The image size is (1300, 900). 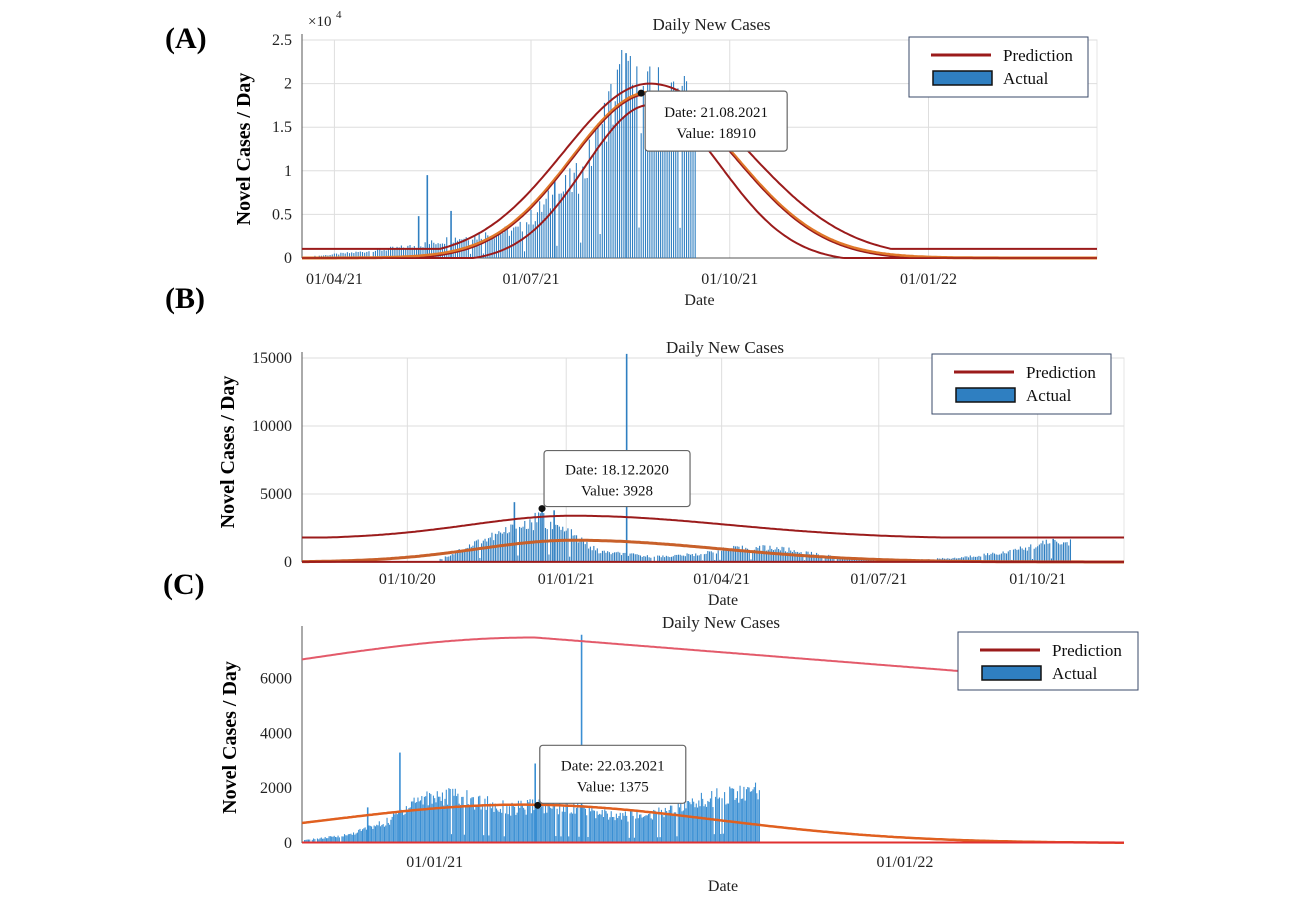 I want to click on y-tick-label: 10000, so click(x=272, y=426).